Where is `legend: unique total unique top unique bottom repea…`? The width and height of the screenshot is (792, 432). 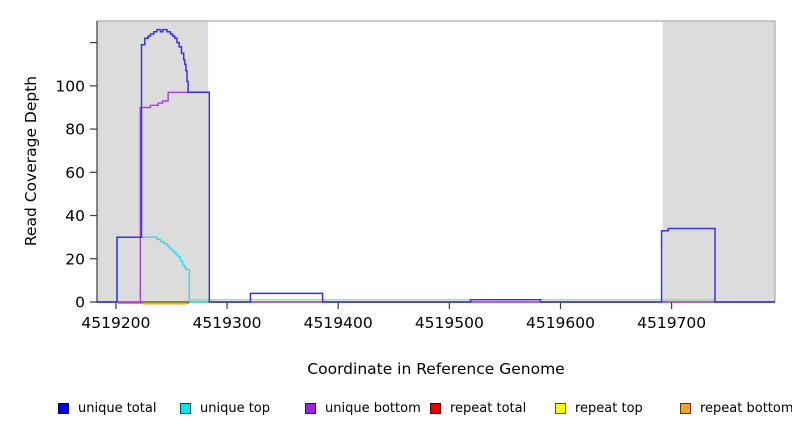
legend: unique total unique top unique bottom repea… is located at coordinates (396, 410).